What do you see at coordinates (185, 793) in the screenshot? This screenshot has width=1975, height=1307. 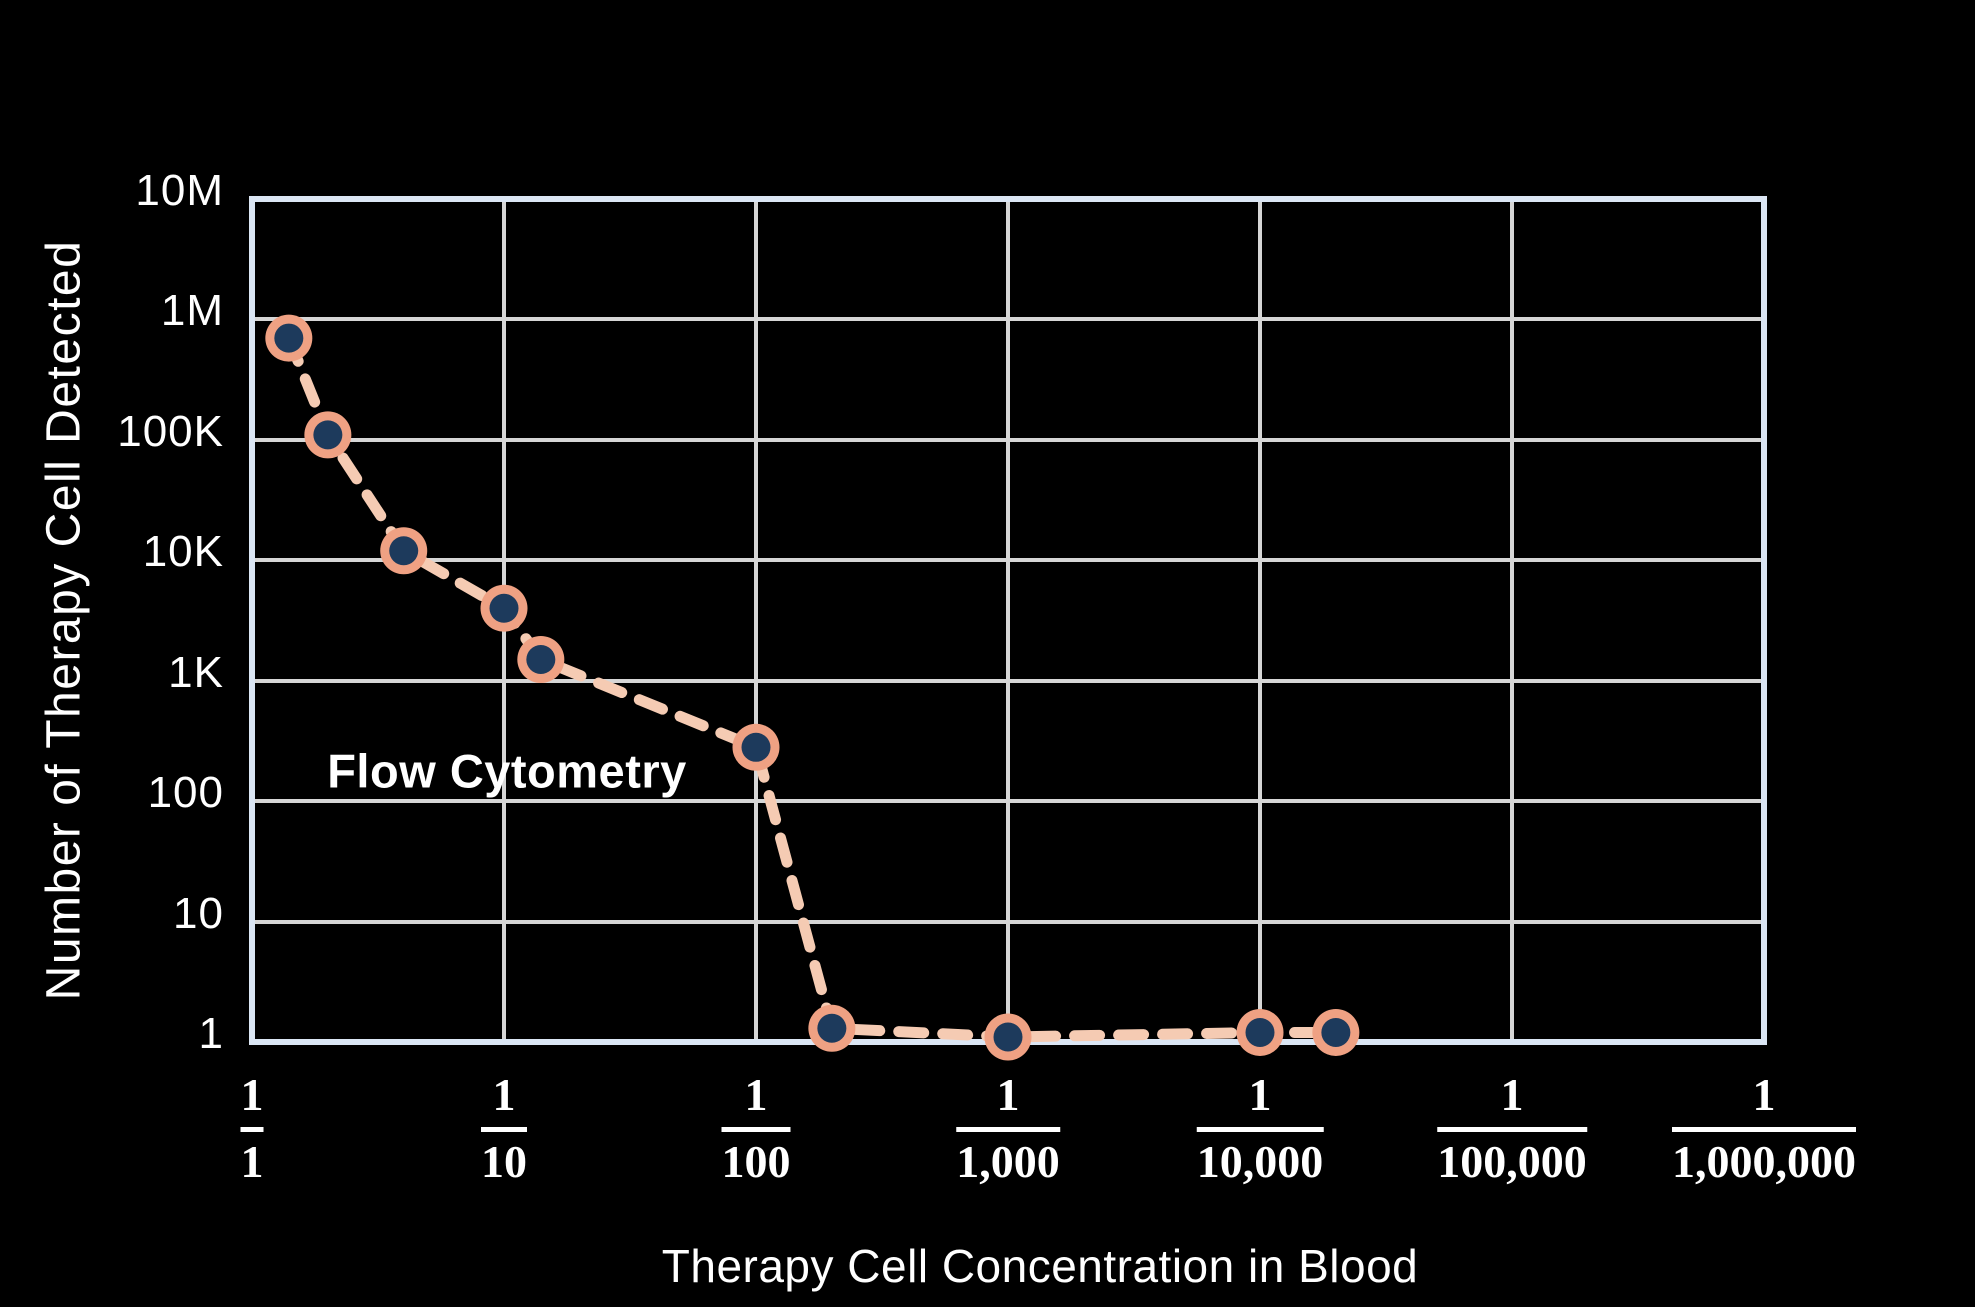 I see `y-tick-label: 100` at bounding box center [185, 793].